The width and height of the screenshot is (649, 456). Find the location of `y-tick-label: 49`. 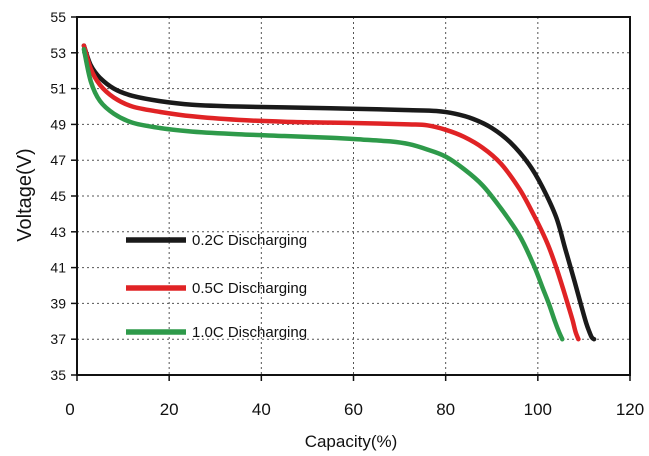

y-tick-label: 49 is located at coordinates (58, 124).